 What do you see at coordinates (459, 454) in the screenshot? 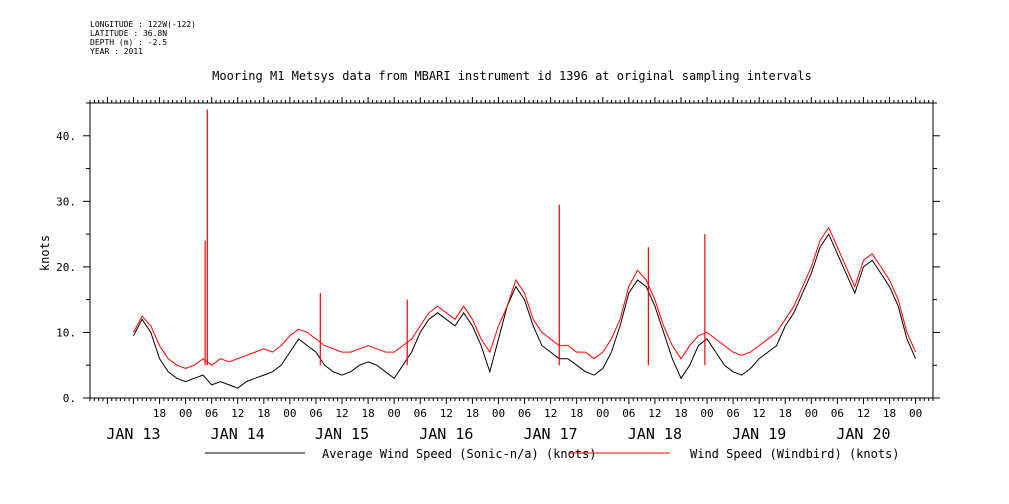
I see `legend-label-average: Average Wind Speed (Sonic-n/a) (knots)` at bounding box center [459, 454].